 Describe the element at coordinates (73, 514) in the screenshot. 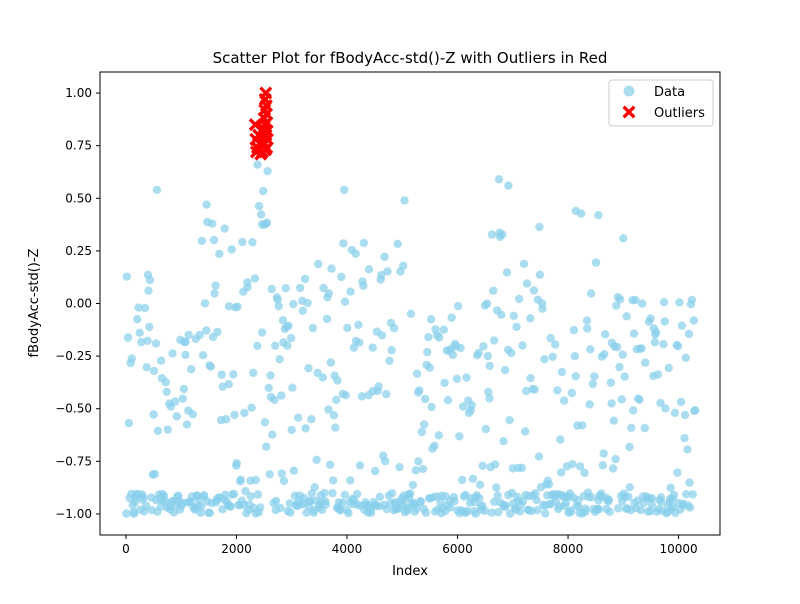

I see `y-tick-label: −1.00` at that location.